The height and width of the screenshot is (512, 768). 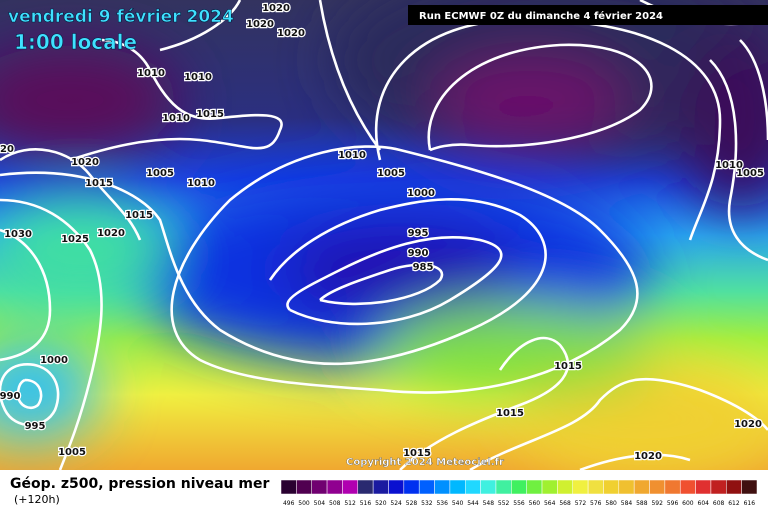 I want to click on scale-label: 512, so click(x=350, y=503).